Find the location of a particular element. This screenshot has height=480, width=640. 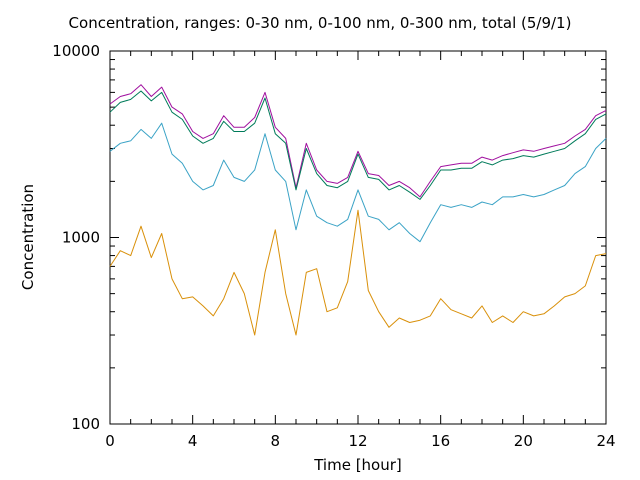

y-axis-label: Concentration is located at coordinates (28, 237).